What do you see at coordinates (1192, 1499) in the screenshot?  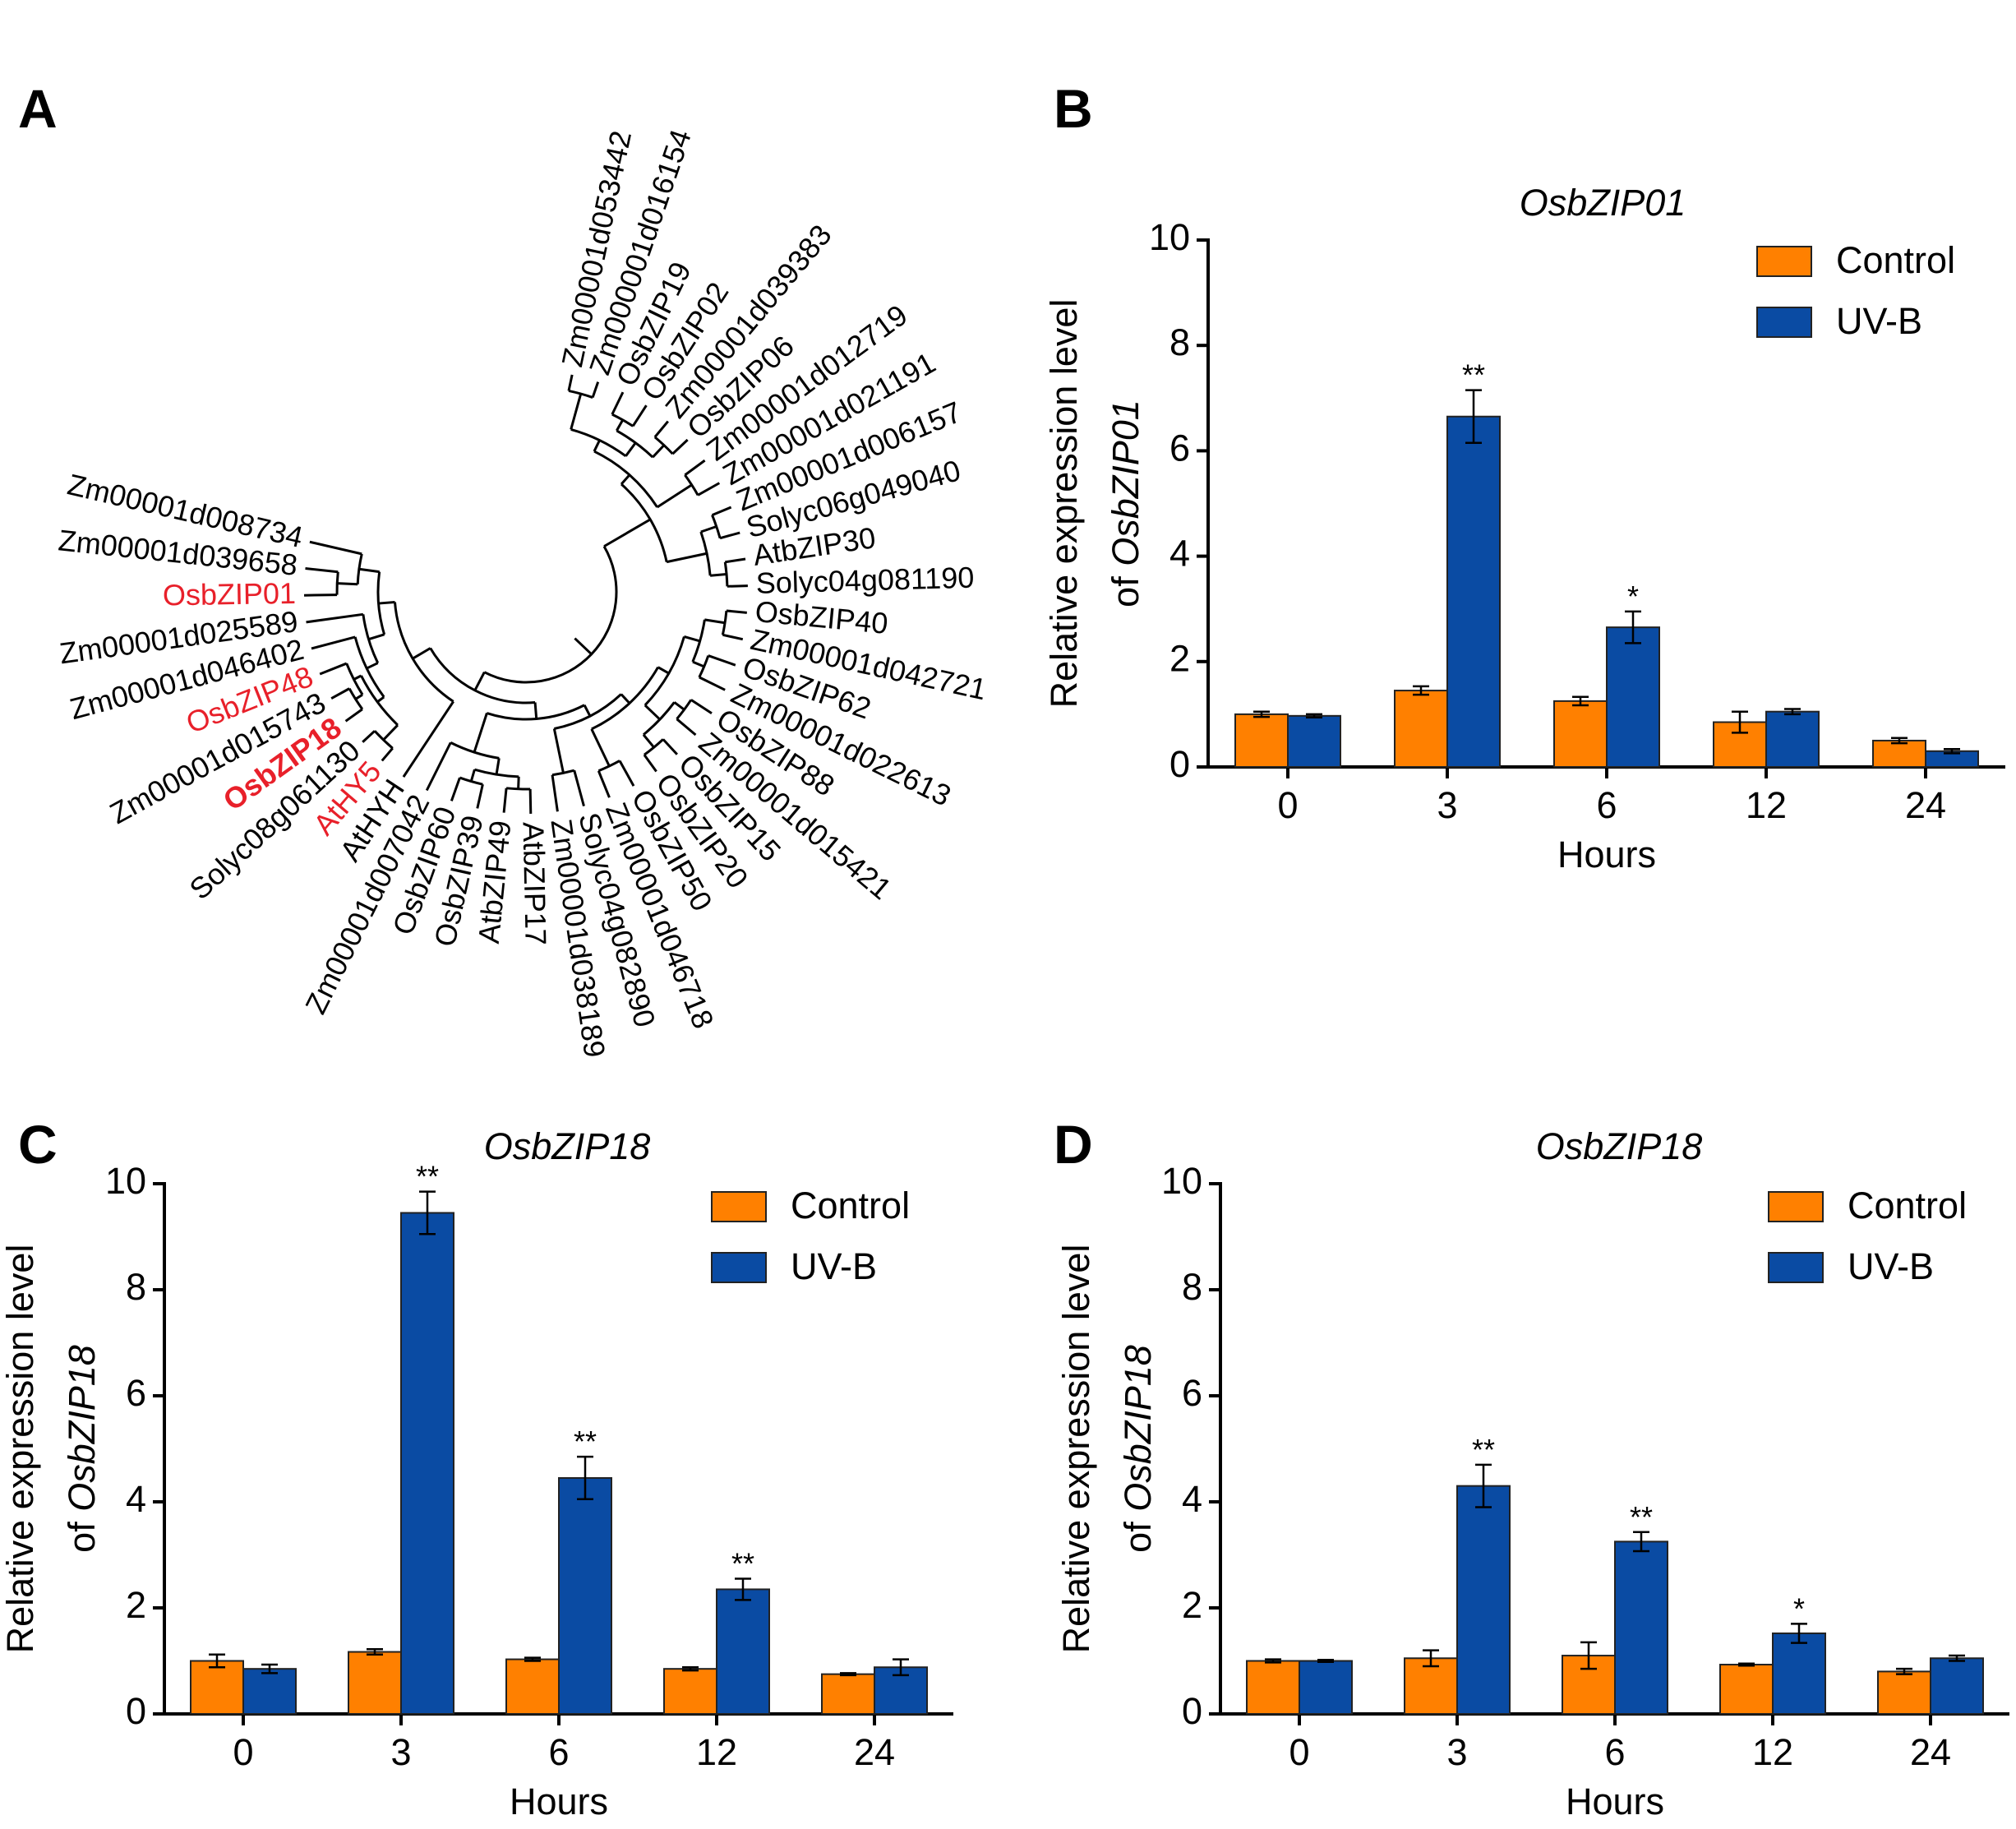 I see `y-tick-label-4: 4` at bounding box center [1192, 1499].